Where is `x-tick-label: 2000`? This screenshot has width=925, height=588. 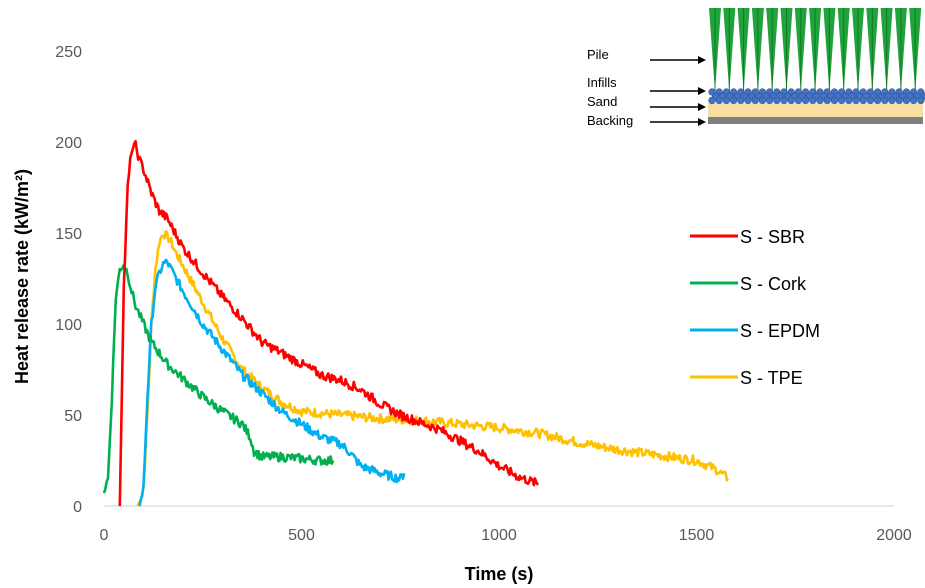
x-tick-label: 2000 is located at coordinates (894, 535).